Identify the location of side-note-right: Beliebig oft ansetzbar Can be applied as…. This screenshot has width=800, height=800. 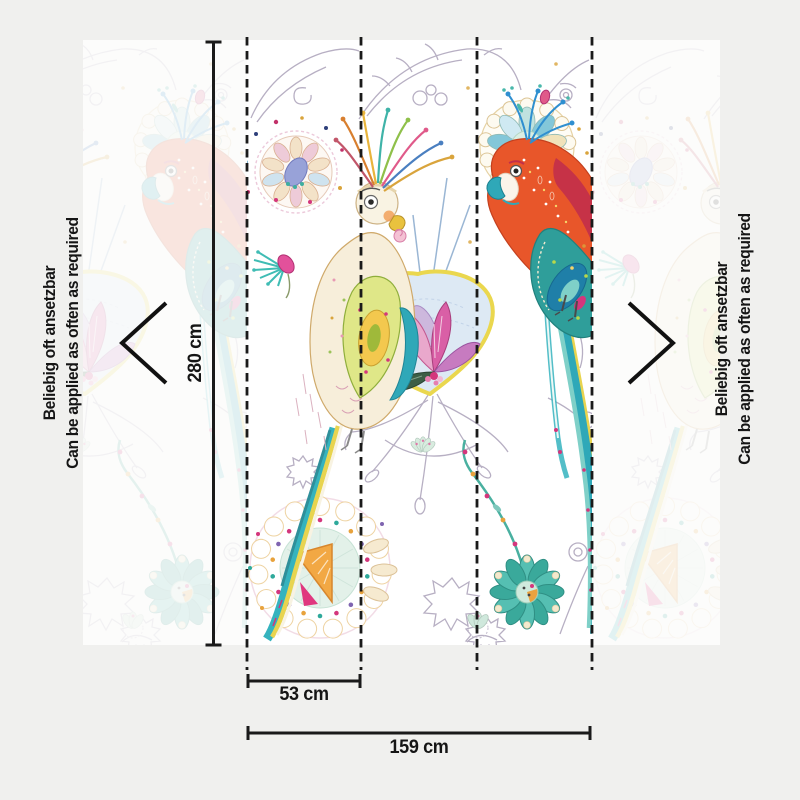
(734, 339).